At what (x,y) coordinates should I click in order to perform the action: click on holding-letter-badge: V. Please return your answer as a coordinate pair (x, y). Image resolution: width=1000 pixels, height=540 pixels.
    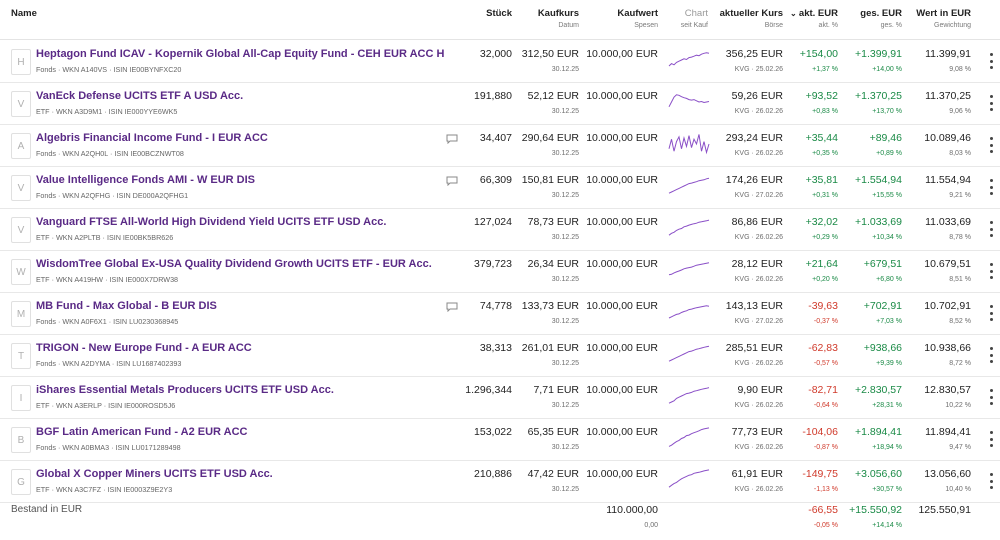
    Looking at the image, I should click on (21, 188).